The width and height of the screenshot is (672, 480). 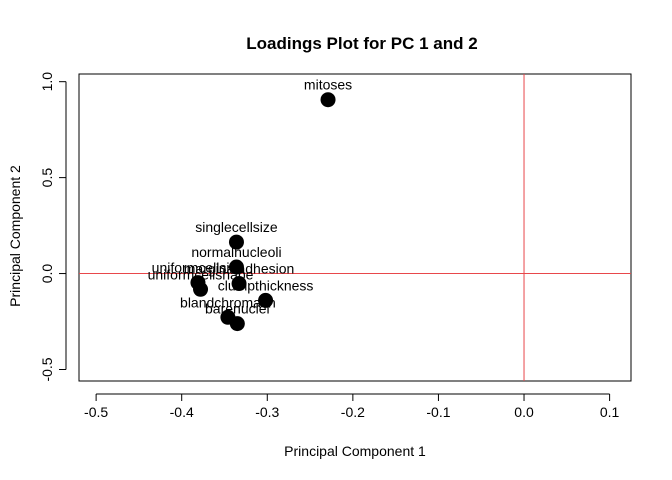 I want to click on y-tick-label: 1.0, so click(x=47, y=82).